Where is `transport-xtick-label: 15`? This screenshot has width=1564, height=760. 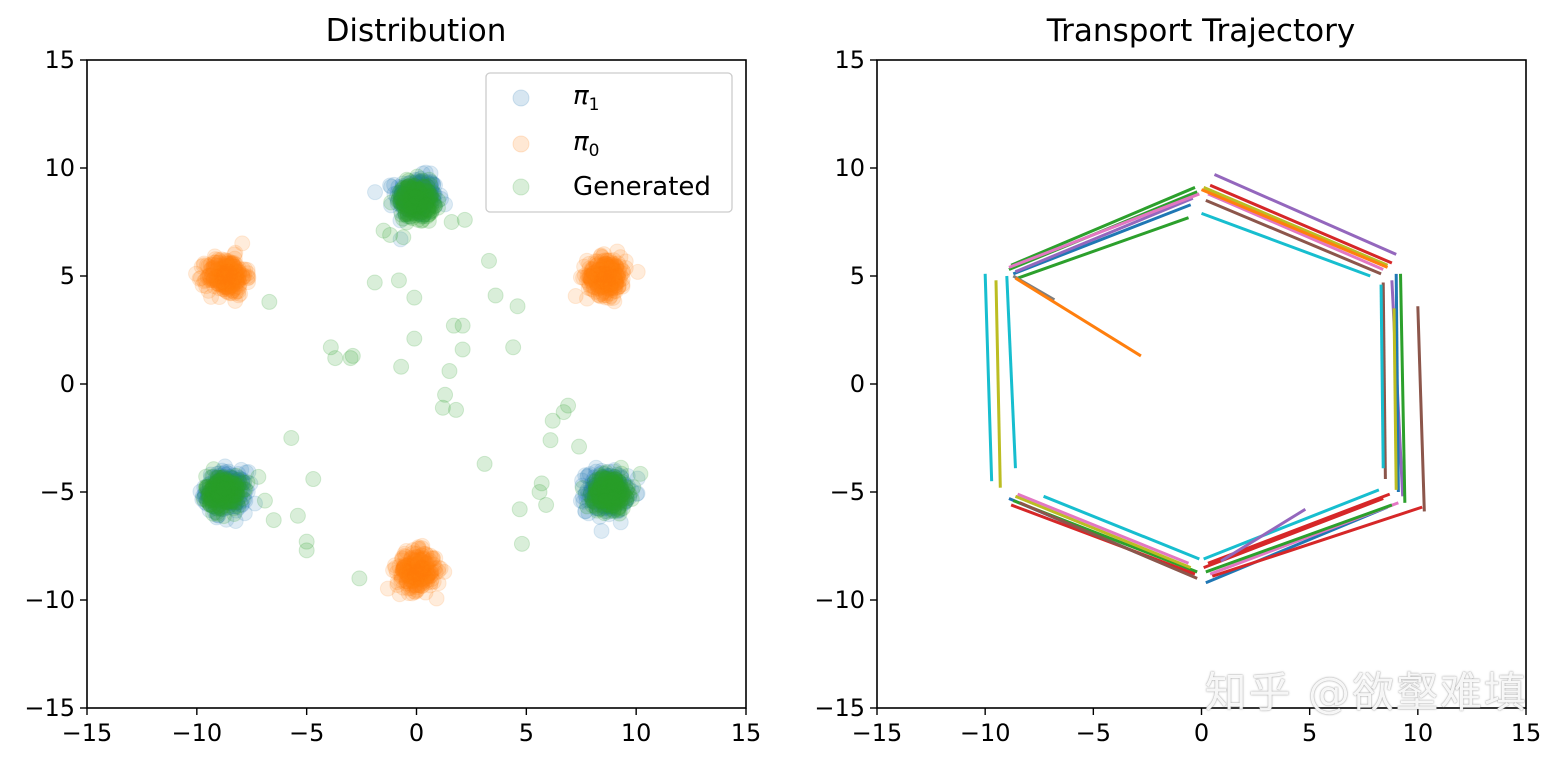 transport-xtick-label: 15 is located at coordinates (1526, 733).